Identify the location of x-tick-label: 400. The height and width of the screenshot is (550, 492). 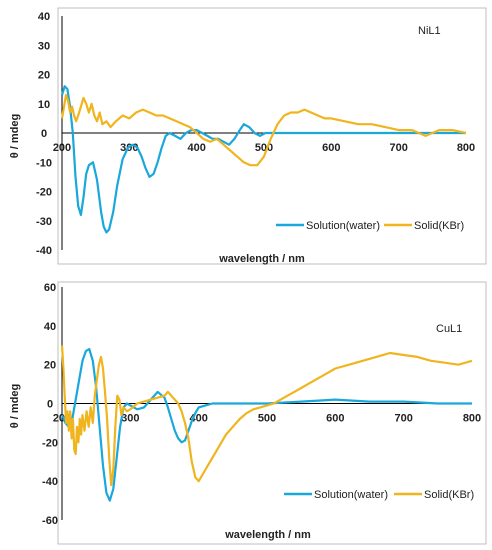
(196, 148).